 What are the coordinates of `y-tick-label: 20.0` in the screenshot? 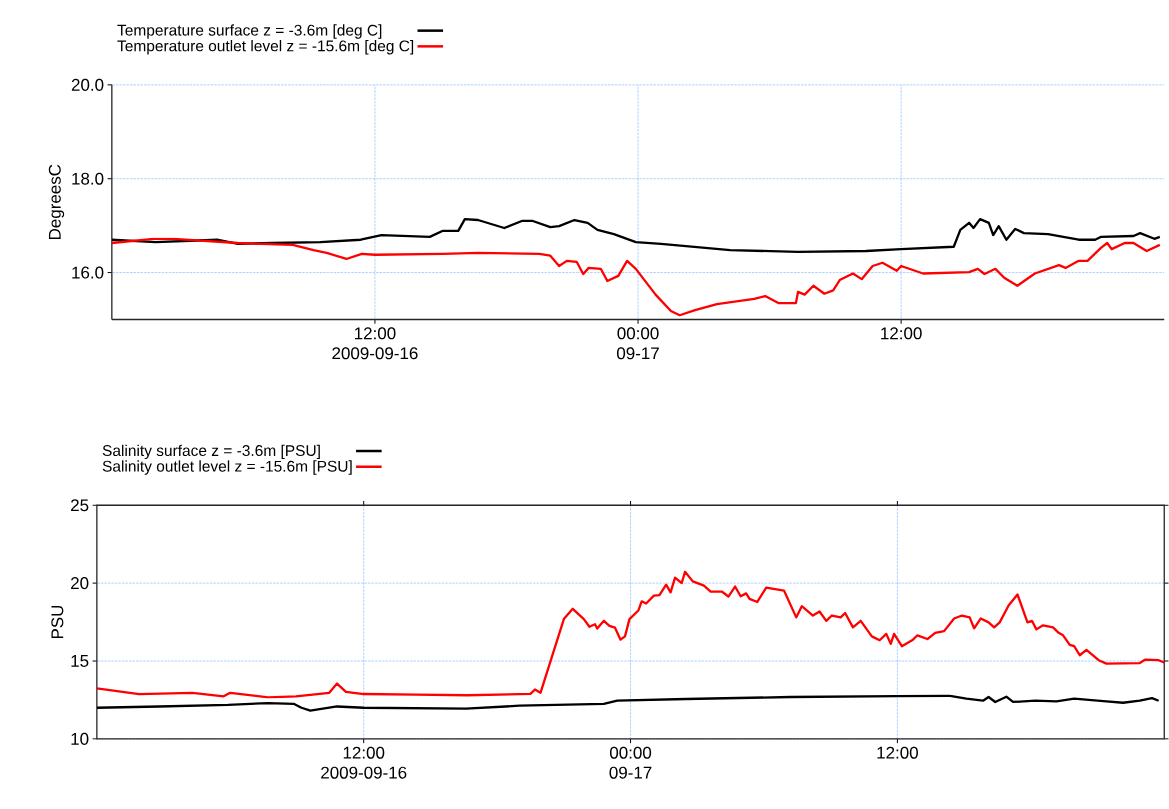 It's located at (87, 84).